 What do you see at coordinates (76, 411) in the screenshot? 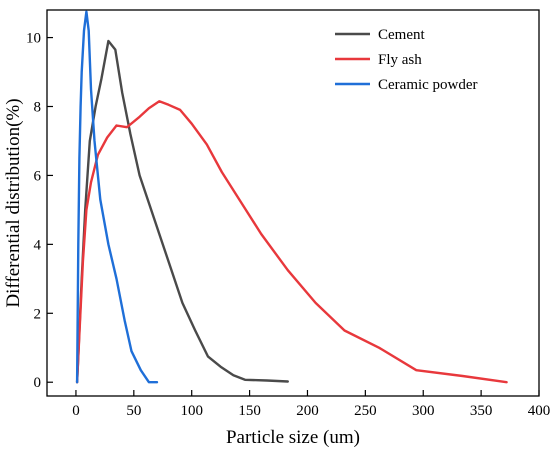
I see `x-tick-label: 0` at bounding box center [76, 411].